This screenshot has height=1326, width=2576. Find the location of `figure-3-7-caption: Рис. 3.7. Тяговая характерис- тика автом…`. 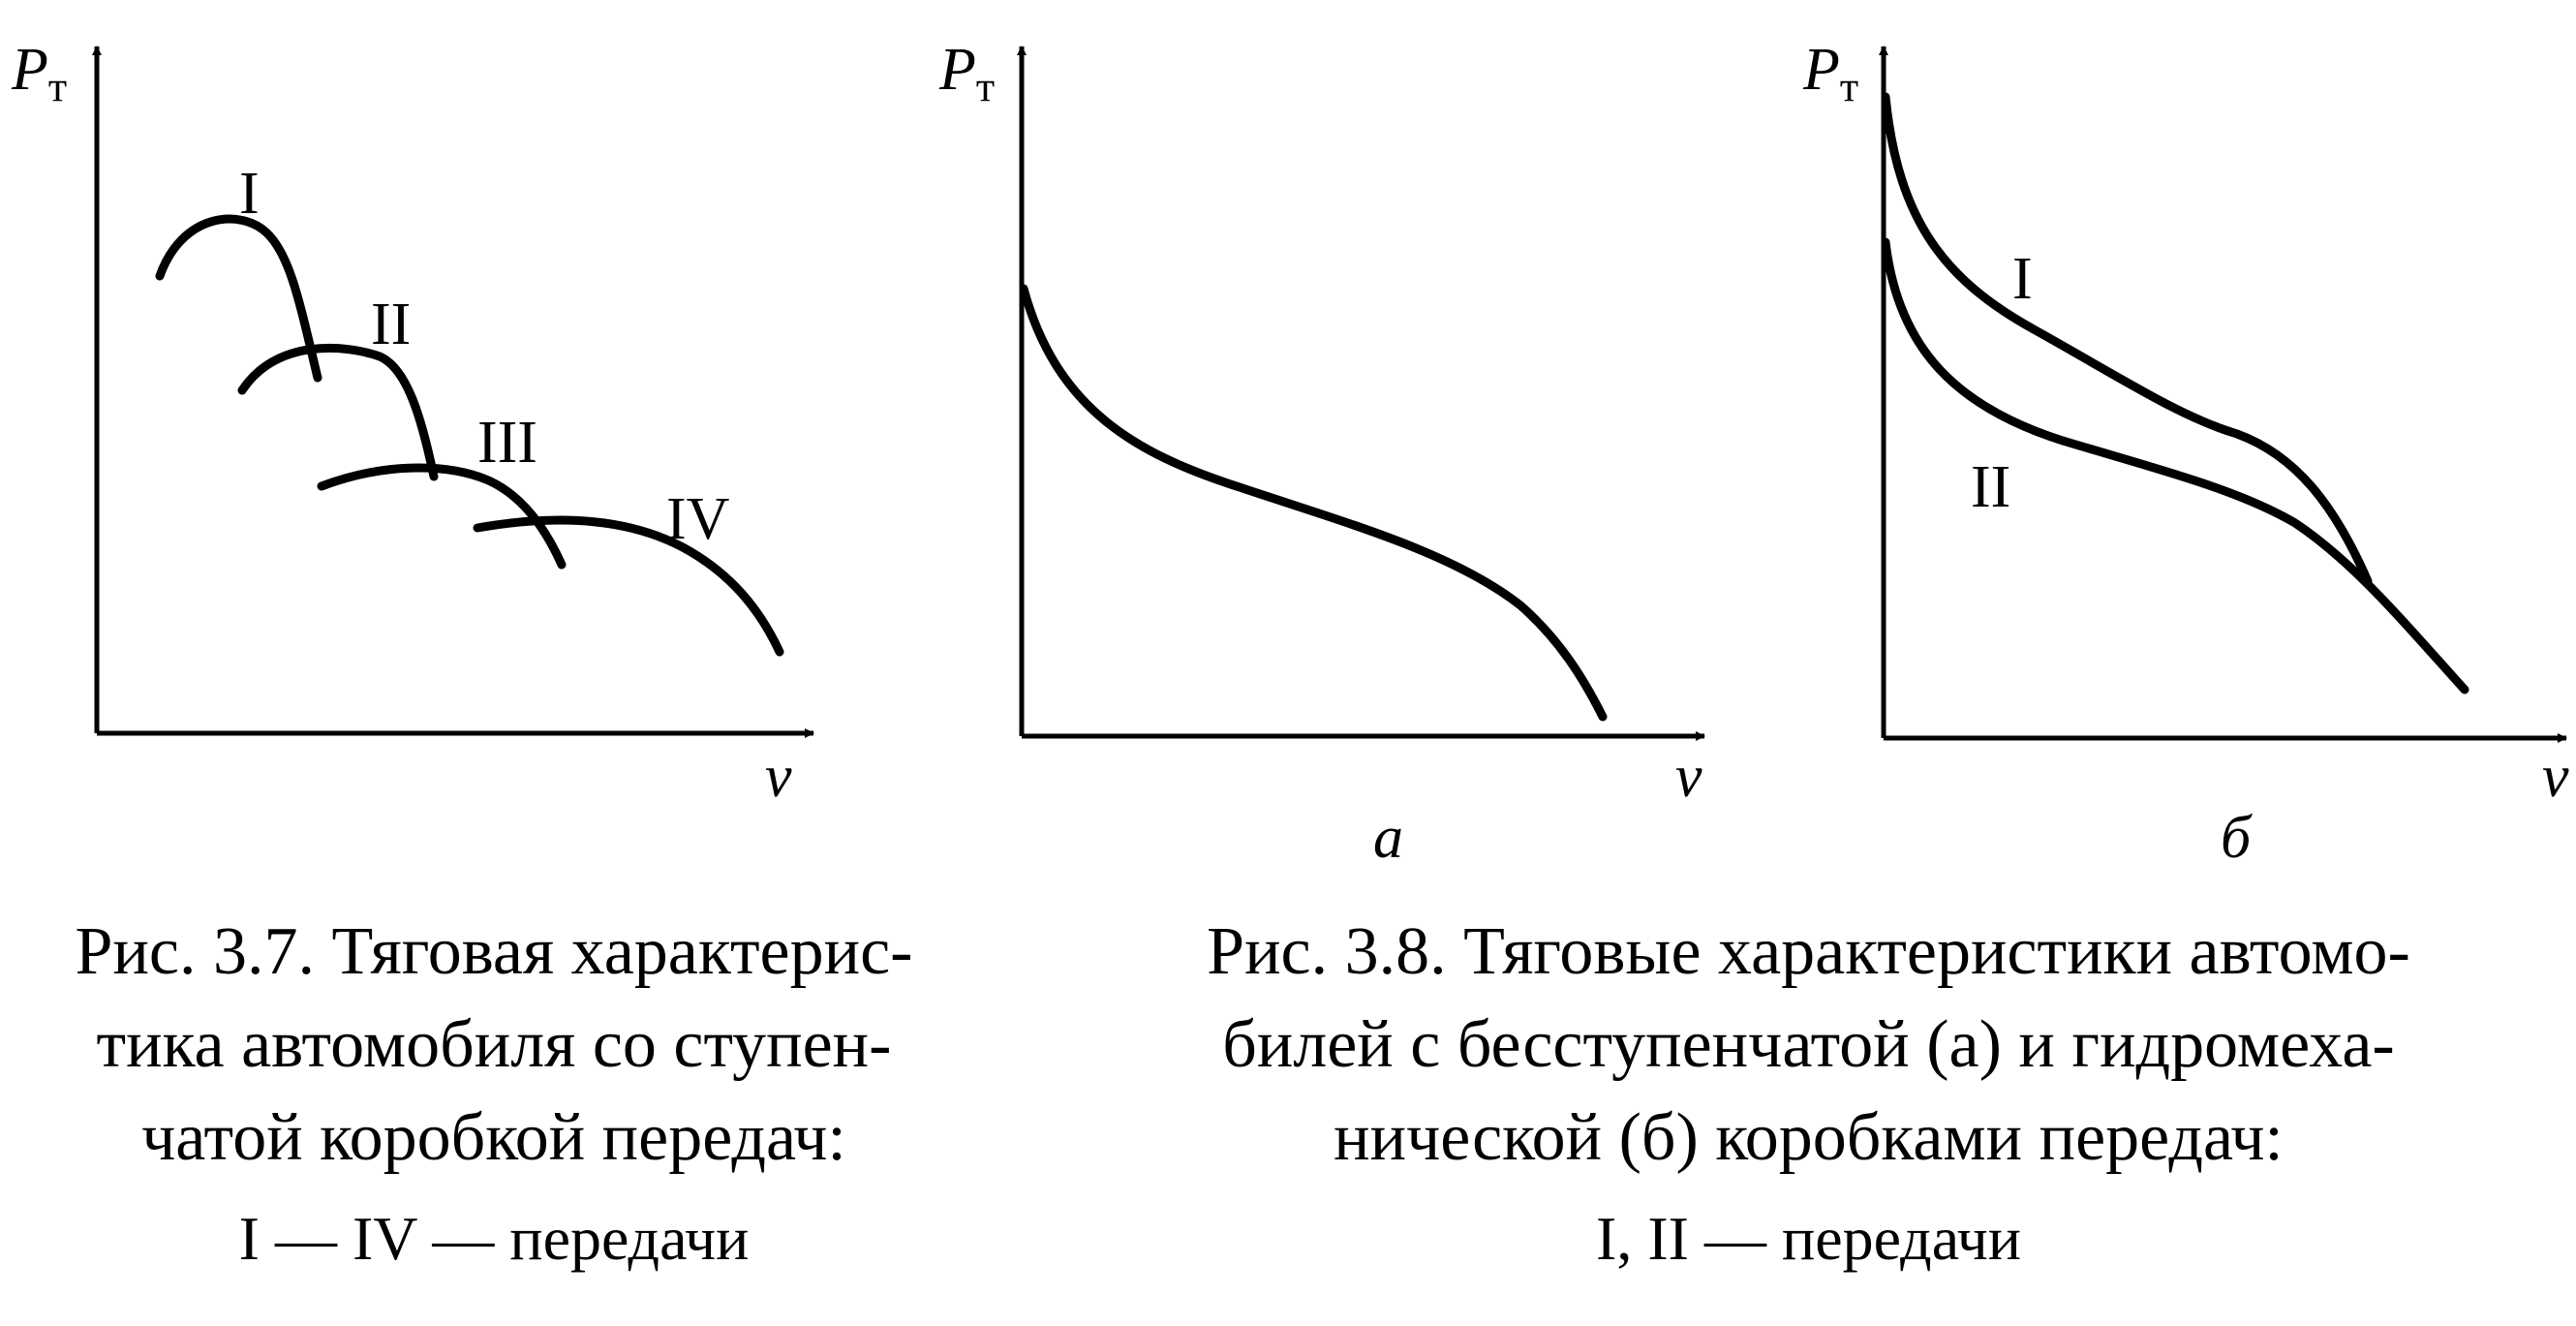

figure-3-7-caption: Рис. 3.7. Тяговая характерис- тика автом… is located at coordinates (494, 1095).